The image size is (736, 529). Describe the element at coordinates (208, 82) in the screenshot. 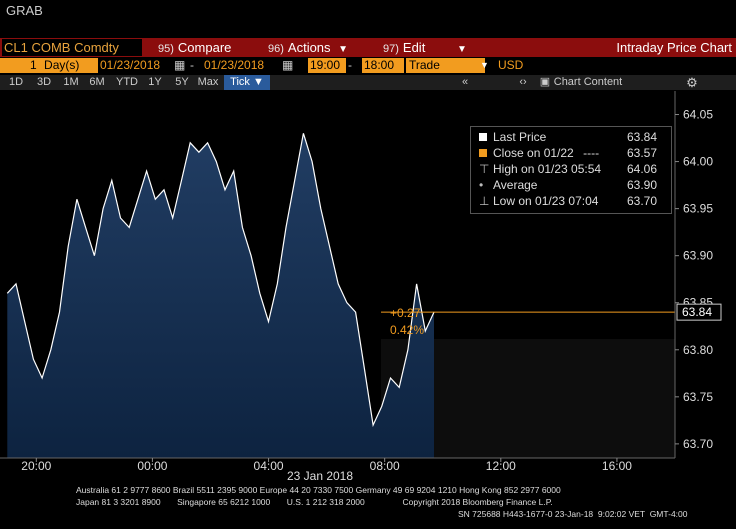

I see `range-max: Max` at that location.